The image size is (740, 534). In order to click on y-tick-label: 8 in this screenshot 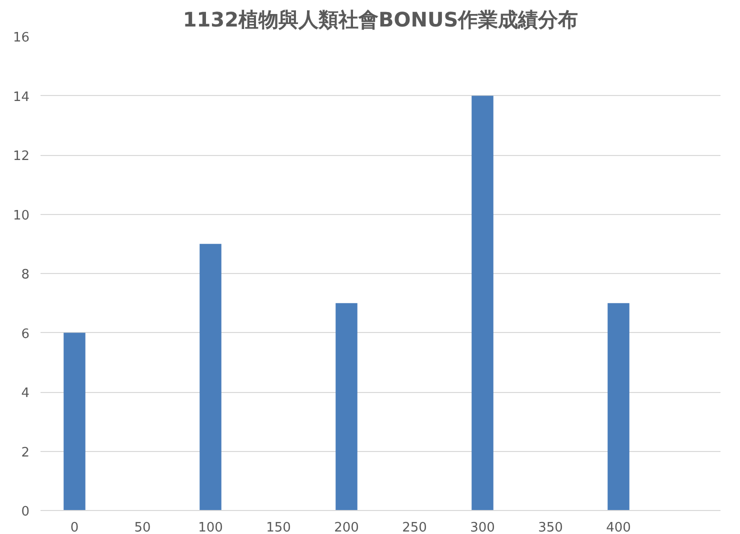, I will do `click(25, 275)`.